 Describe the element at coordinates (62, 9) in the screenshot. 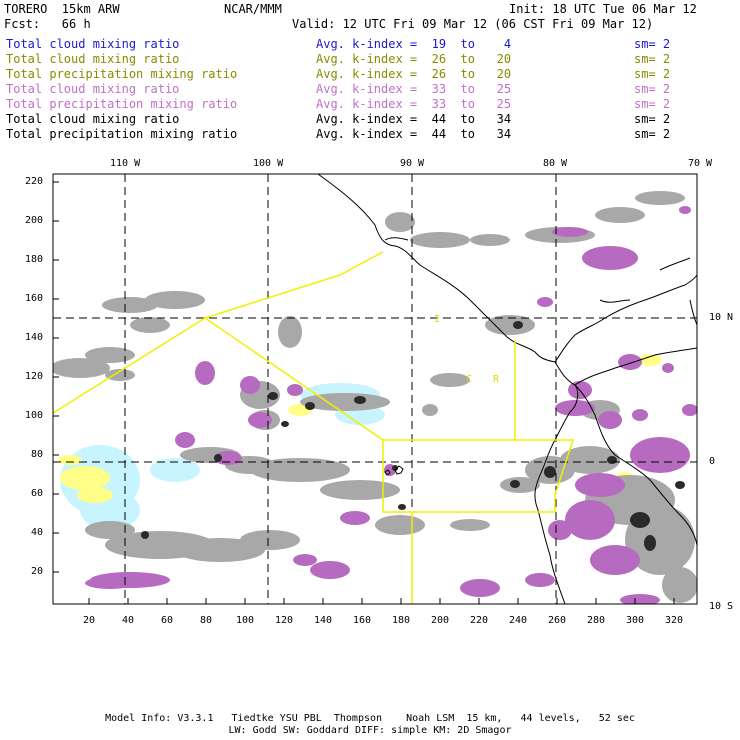

I see `model-title: TORERO 15km ARW` at that location.